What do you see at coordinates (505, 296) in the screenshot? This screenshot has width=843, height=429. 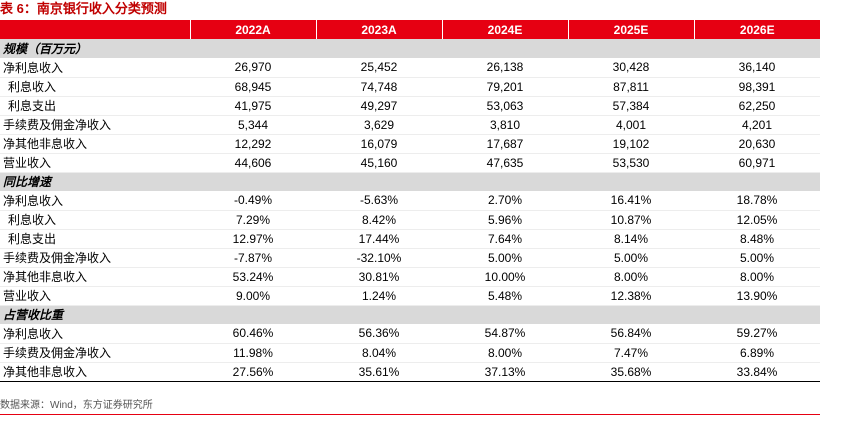 I see `value-cell-2024e: 5.48%` at bounding box center [505, 296].